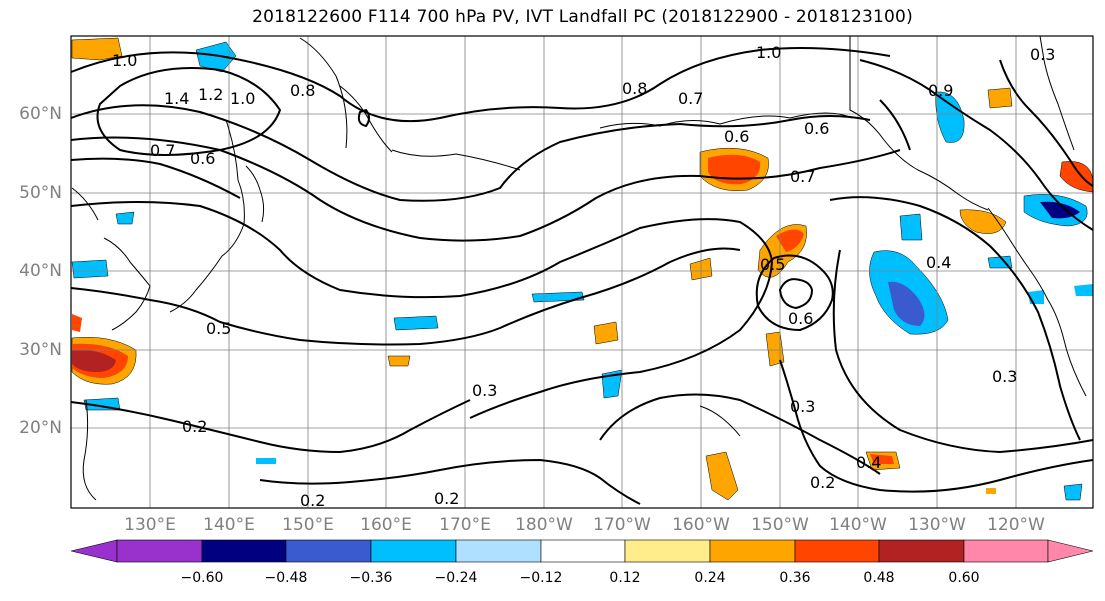 This screenshot has height=601, width=1105. What do you see at coordinates (1070, 551) in the screenshot?
I see `colorbar-extend-high` at bounding box center [1070, 551].